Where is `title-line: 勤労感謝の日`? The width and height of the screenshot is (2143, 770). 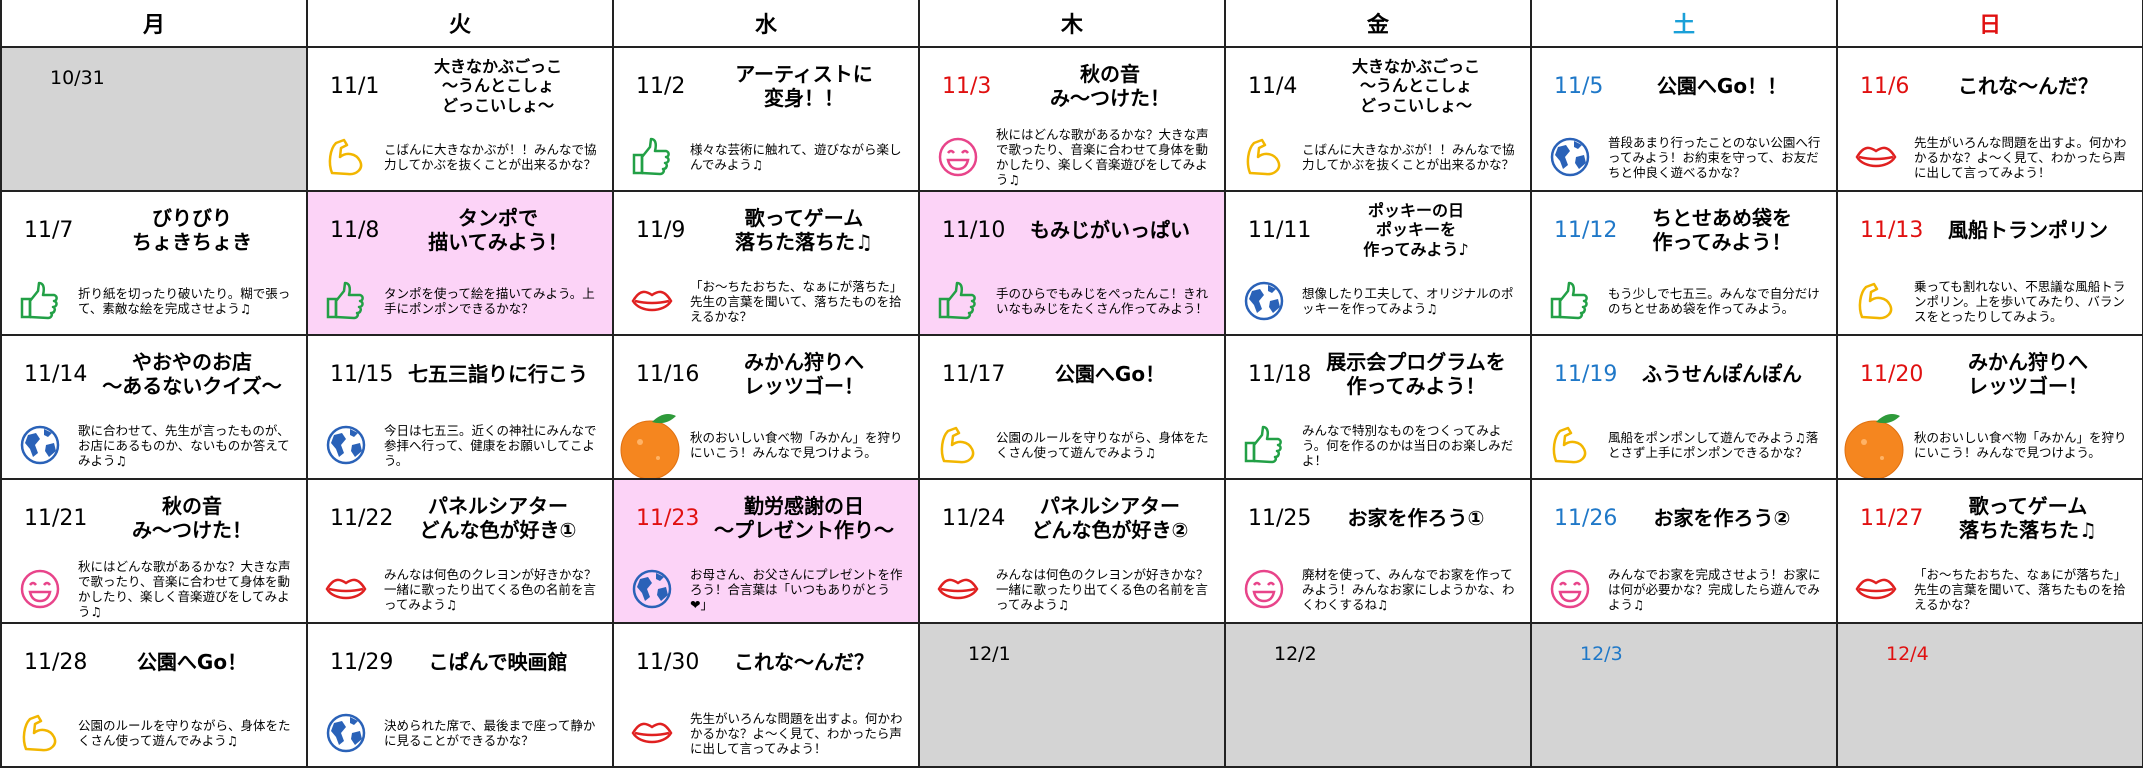
title-line: 勤労感謝の日 is located at coordinates (804, 506).